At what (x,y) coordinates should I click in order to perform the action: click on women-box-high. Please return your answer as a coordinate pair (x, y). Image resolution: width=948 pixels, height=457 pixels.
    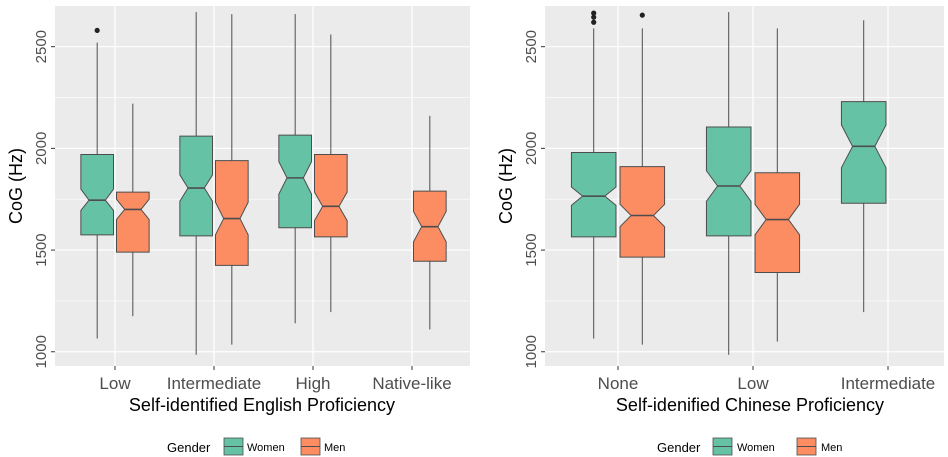
    Looking at the image, I should click on (295, 169).